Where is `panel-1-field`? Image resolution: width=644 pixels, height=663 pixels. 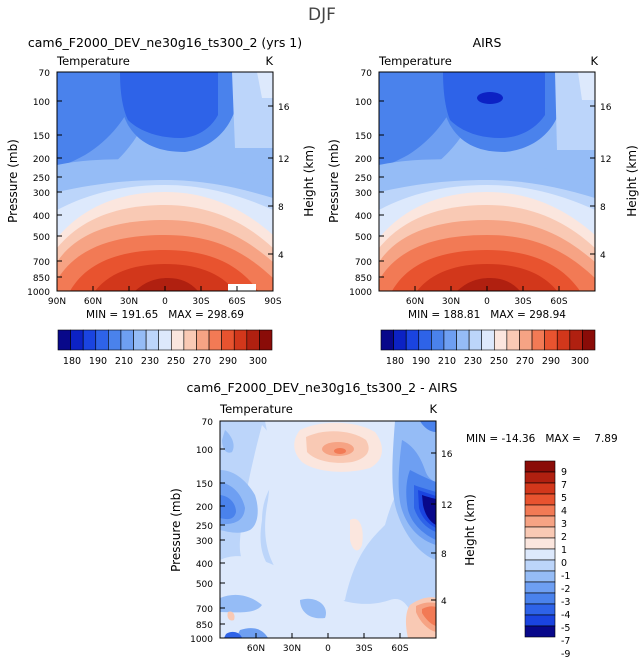
panel-1-field is located at coordinates (165, 181).